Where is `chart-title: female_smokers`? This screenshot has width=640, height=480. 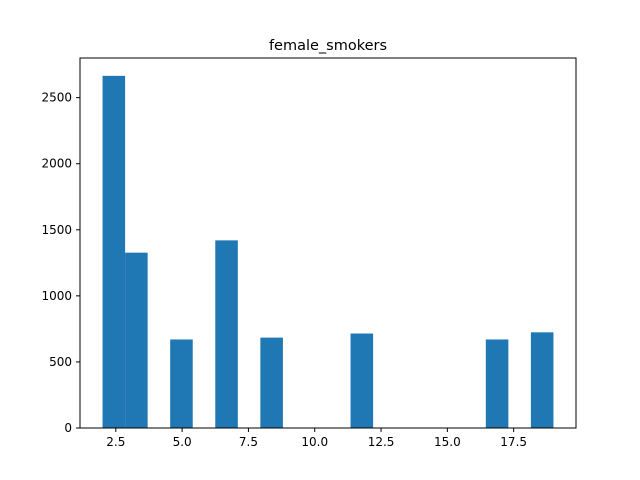
chart-title: female_smokers is located at coordinates (328, 46).